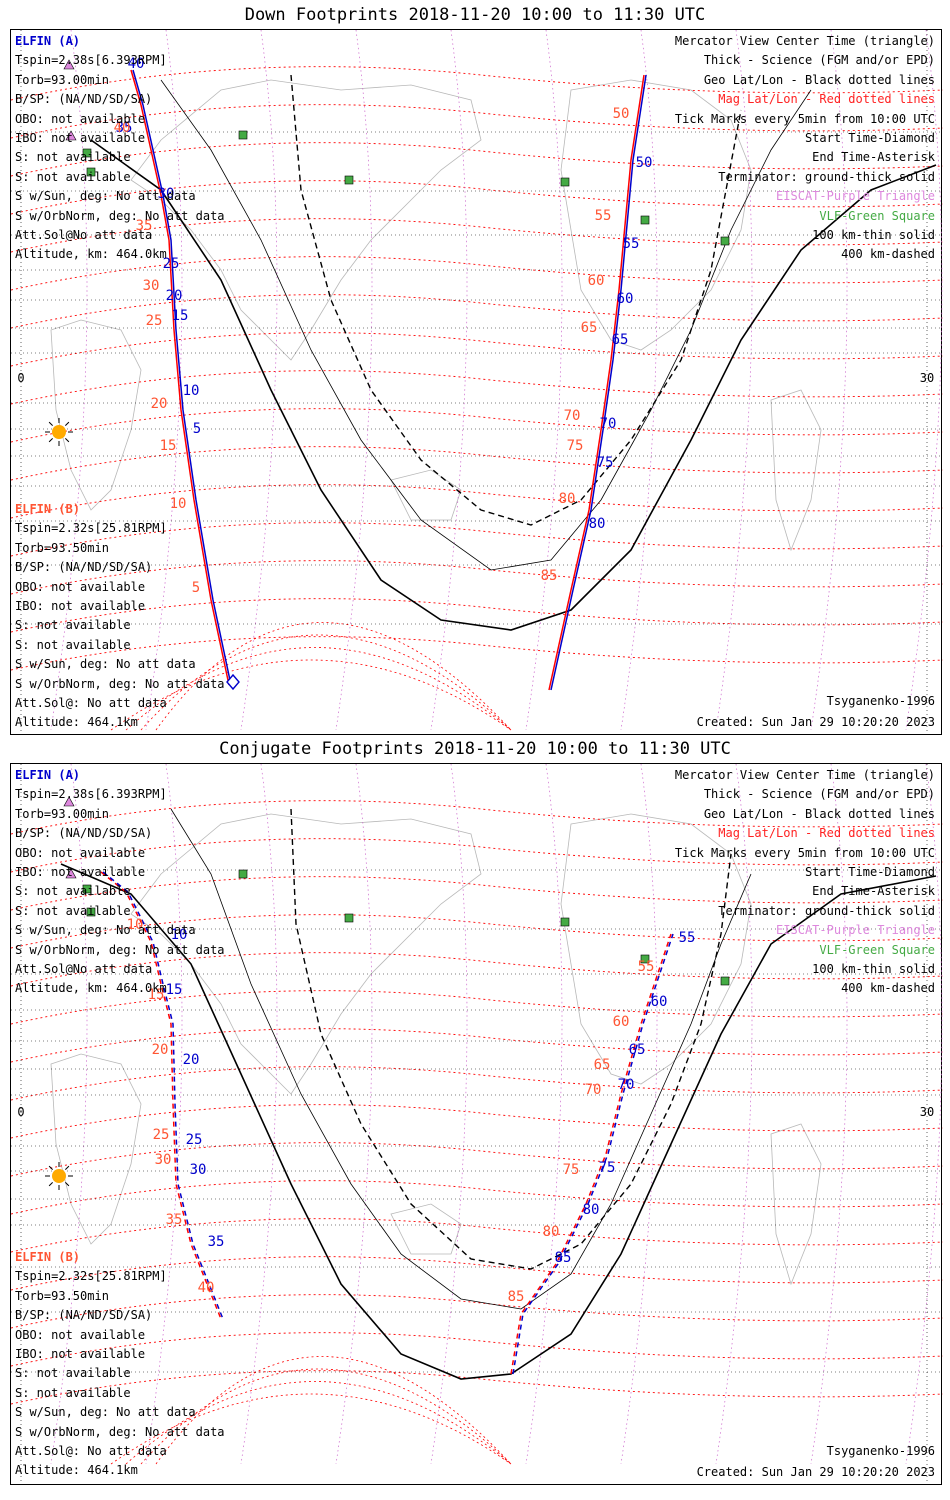 Image resolution: width=950 pixels, height=1500 pixels. Describe the element at coordinates (804, 41) in the screenshot. I see `legend-line: Mercator View Center Time (triangle)` at that location.